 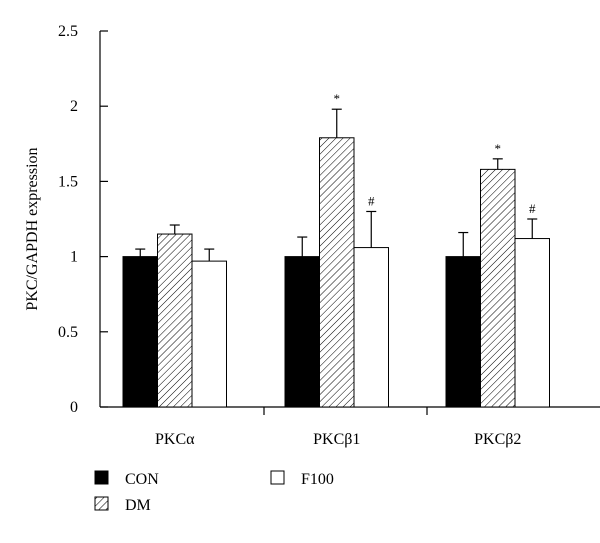 What do you see at coordinates (74, 106) in the screenshot?
I see `y-tick-label: 2` at bounding box center [74, 106].